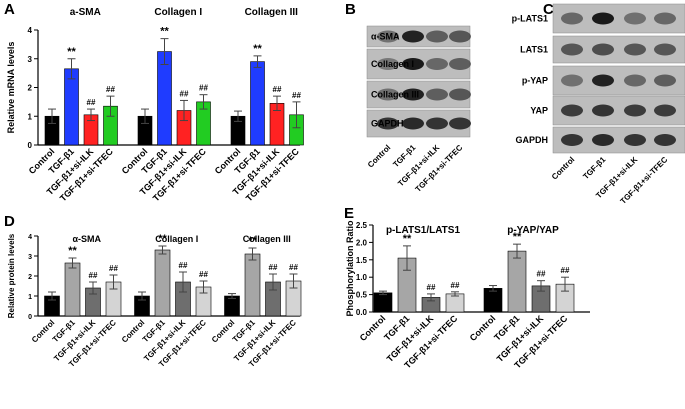 The width and height of the screenshot is (685, 409). Describe the element at coordinates (534, 50) in the screenshot. I see `blot-row-label: LATS1` at that location.